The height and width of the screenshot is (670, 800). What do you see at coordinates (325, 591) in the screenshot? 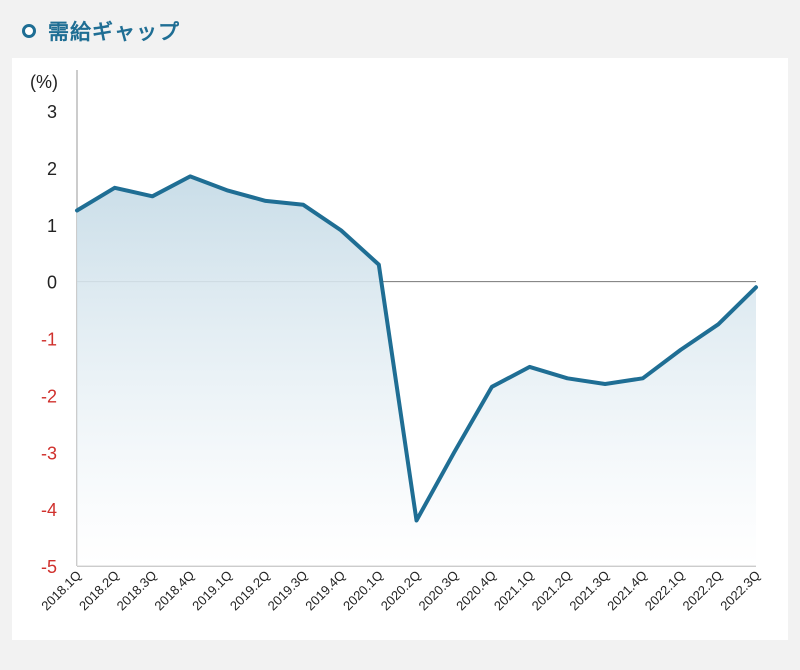
I see `x-tick-label: 2019.4Q` at bounding box center [325, 591].